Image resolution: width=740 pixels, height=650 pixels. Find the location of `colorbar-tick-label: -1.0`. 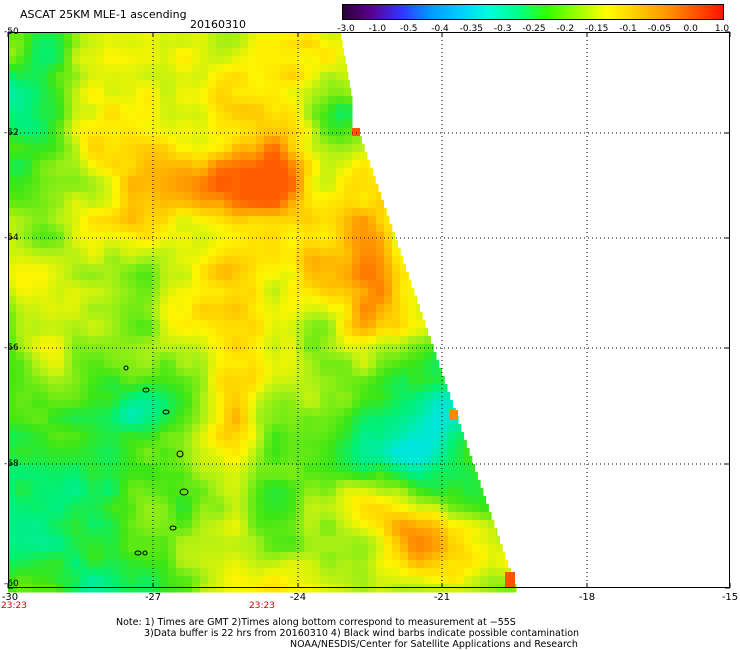

colorbar-tick-label: -1.0 is located at coordinates (377, 29).